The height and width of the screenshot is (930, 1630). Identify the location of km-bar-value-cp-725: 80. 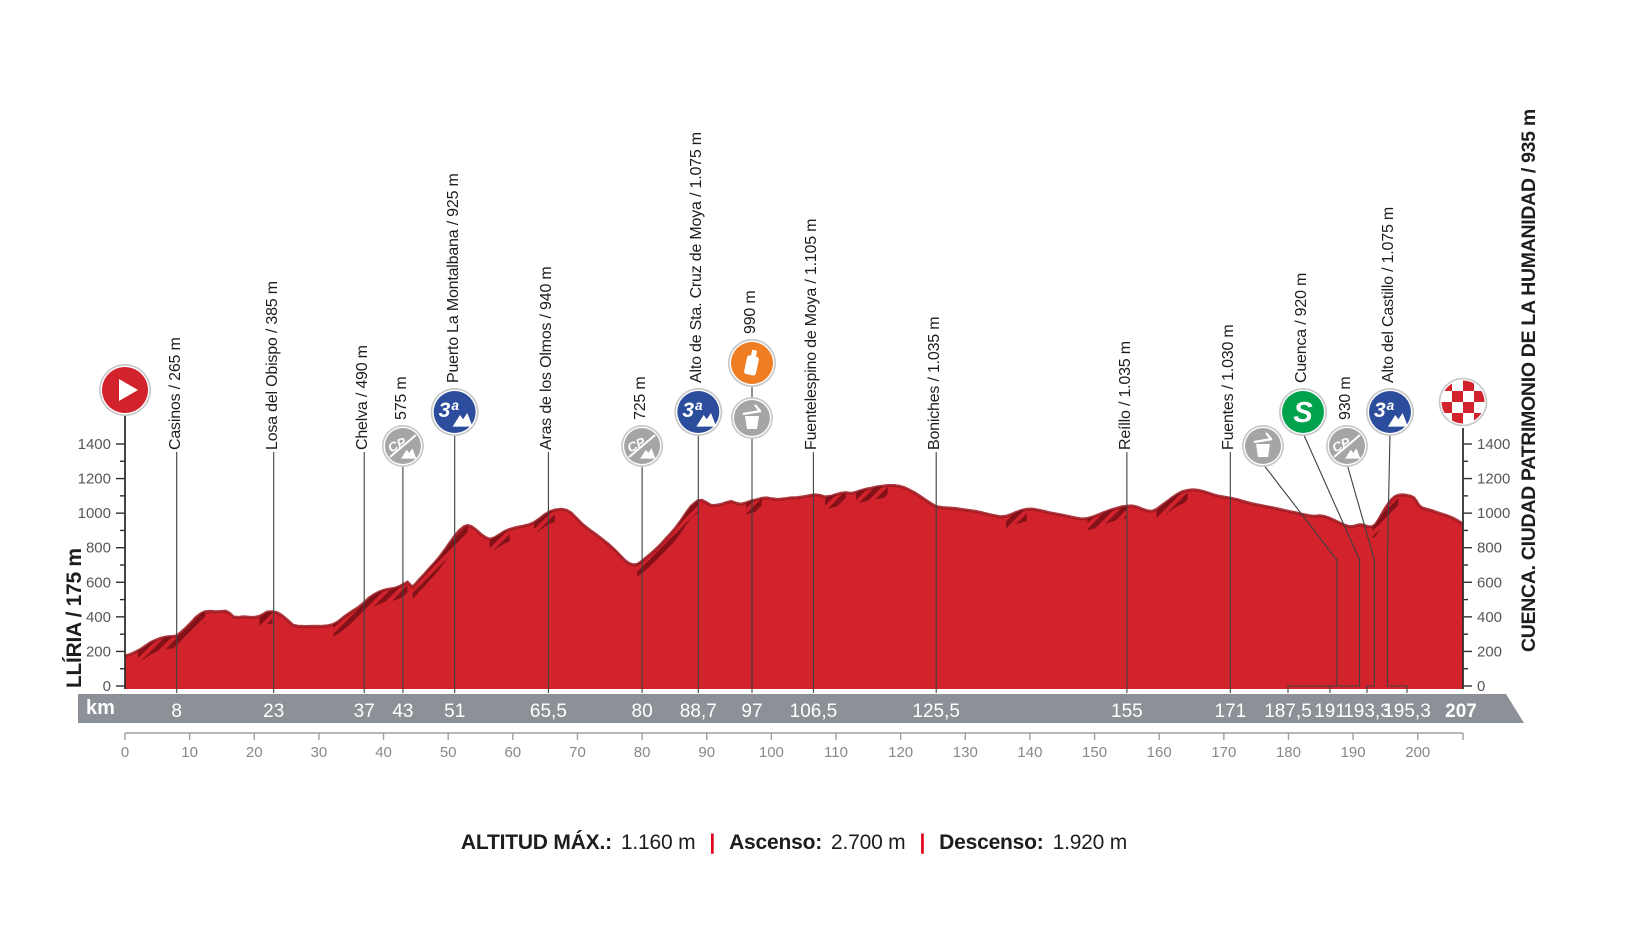
(642, 711).